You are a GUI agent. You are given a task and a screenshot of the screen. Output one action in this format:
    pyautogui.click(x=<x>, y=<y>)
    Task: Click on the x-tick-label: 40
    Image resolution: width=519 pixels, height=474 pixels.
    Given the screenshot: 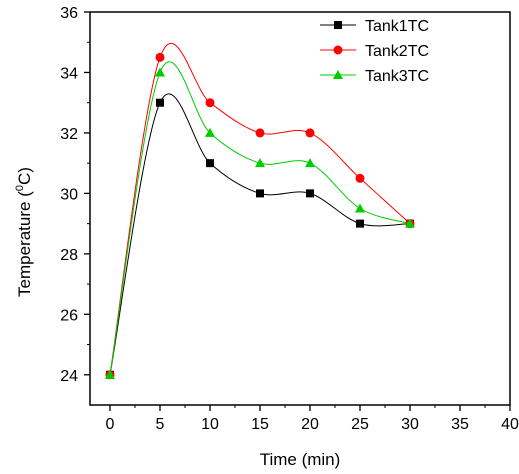 What is the action you would take?
    pyautogui.click(x=510, y=424)
    